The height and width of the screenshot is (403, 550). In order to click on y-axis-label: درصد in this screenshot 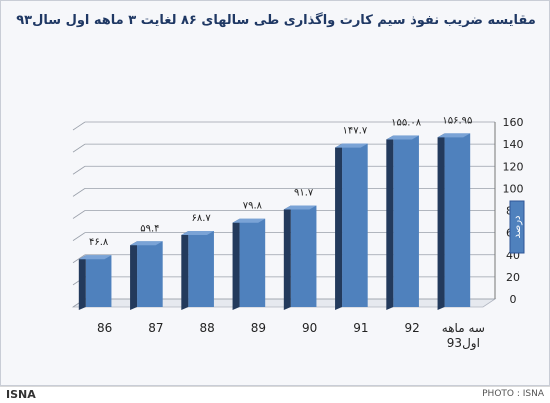, I will do `click(517, 226)`.